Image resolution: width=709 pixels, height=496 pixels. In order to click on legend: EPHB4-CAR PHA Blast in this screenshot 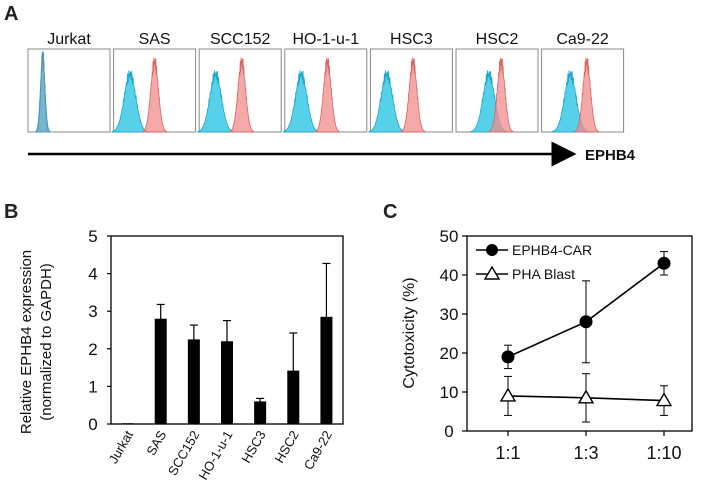, I will do `click(534, 262)`.